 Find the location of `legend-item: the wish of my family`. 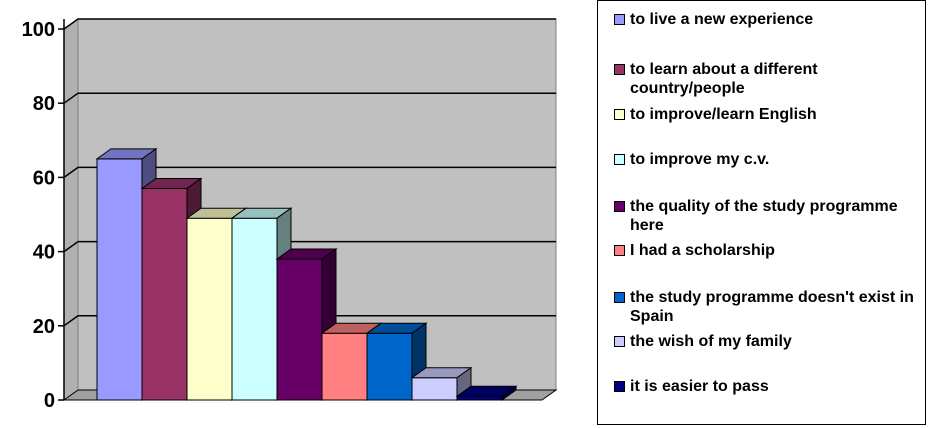

legend-item: the wish of my family is located at coordinates (770, 341).